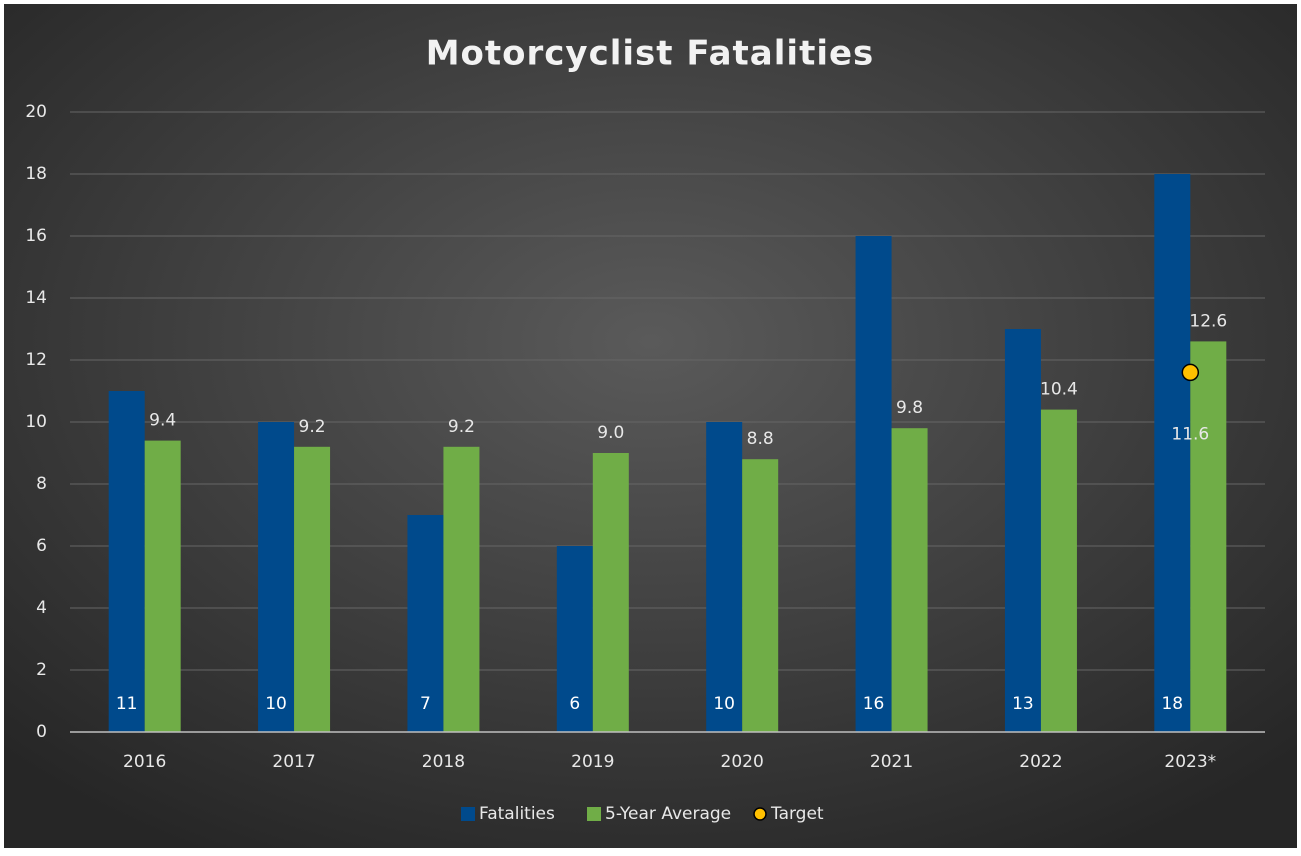 The height and width of the screenshot is (856, 1301). I want to click on y-tick-label: 0, so click(41, 732).